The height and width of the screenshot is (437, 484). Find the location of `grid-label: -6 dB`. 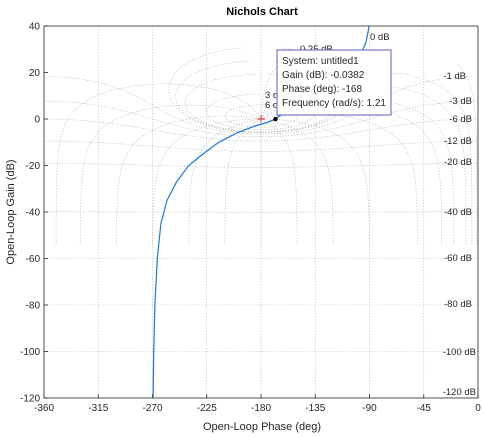

grid-label: -6 dB is located at coordinates (460, 119).